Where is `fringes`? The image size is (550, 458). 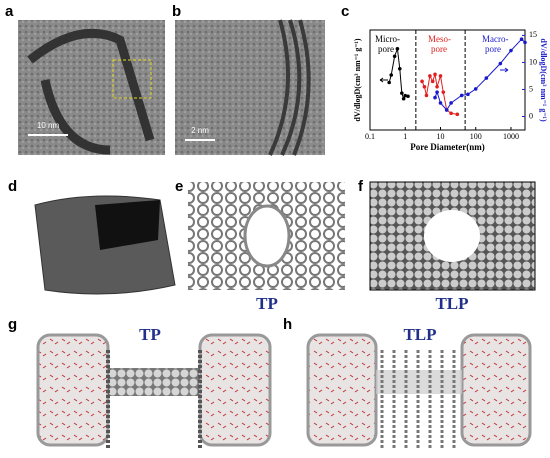 fringes is located at coordinates (289, 87).